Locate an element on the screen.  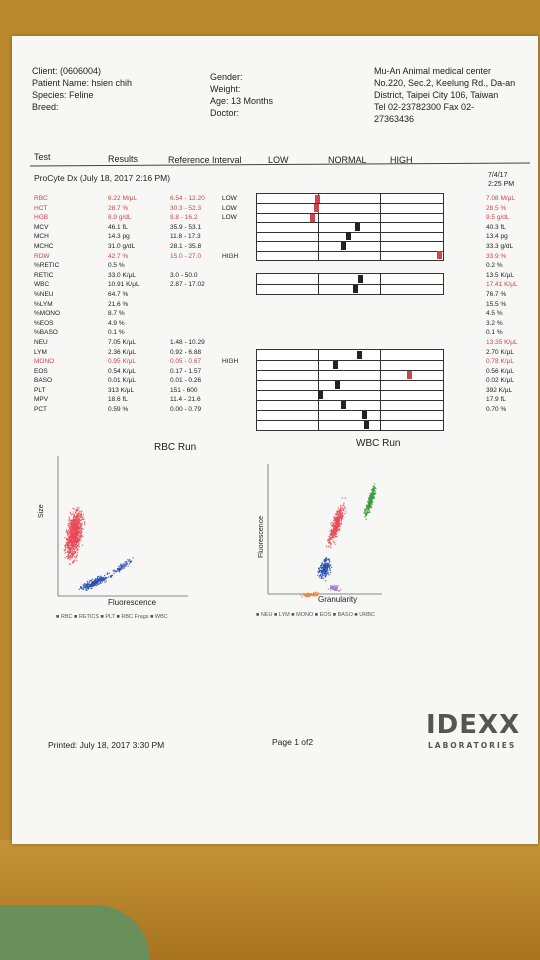
wbc-ylabel: Fluorescence is located at coordinates (261, 536).